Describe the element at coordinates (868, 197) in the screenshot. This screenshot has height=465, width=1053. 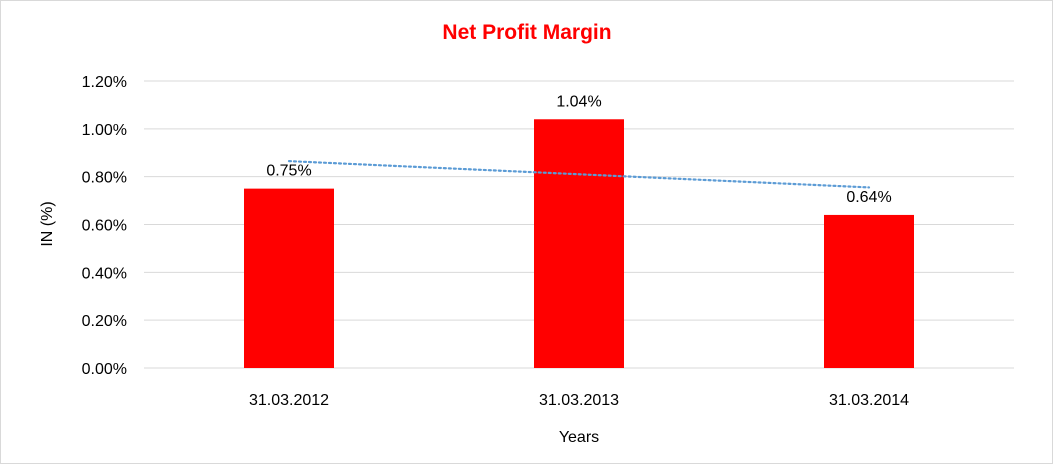
I see `data-label: 0.64%` at that location.